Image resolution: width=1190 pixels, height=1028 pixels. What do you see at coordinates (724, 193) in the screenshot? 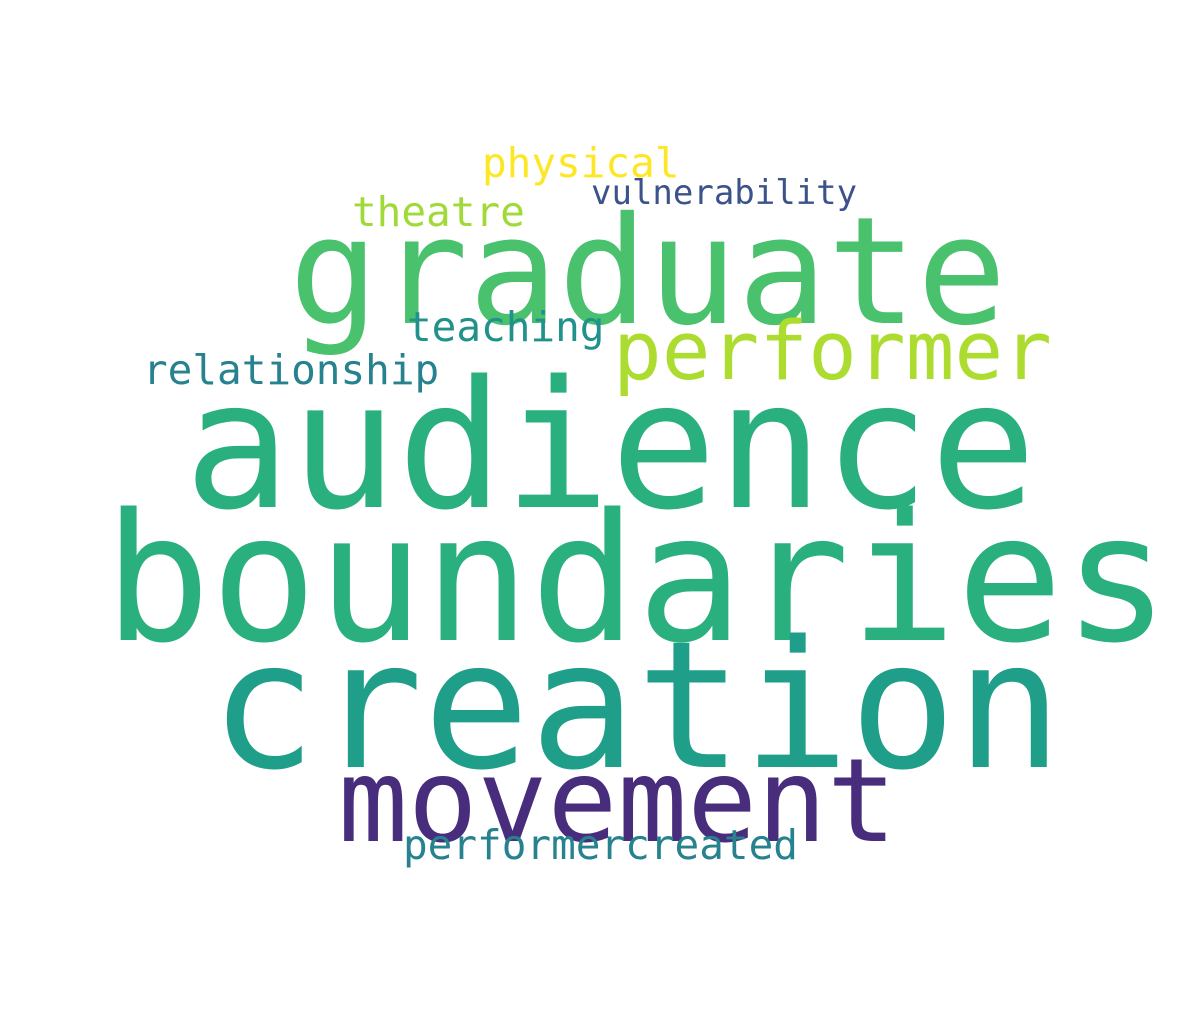
I see `word-vulnerability: vulnerability` at bounding box center [724, 193].